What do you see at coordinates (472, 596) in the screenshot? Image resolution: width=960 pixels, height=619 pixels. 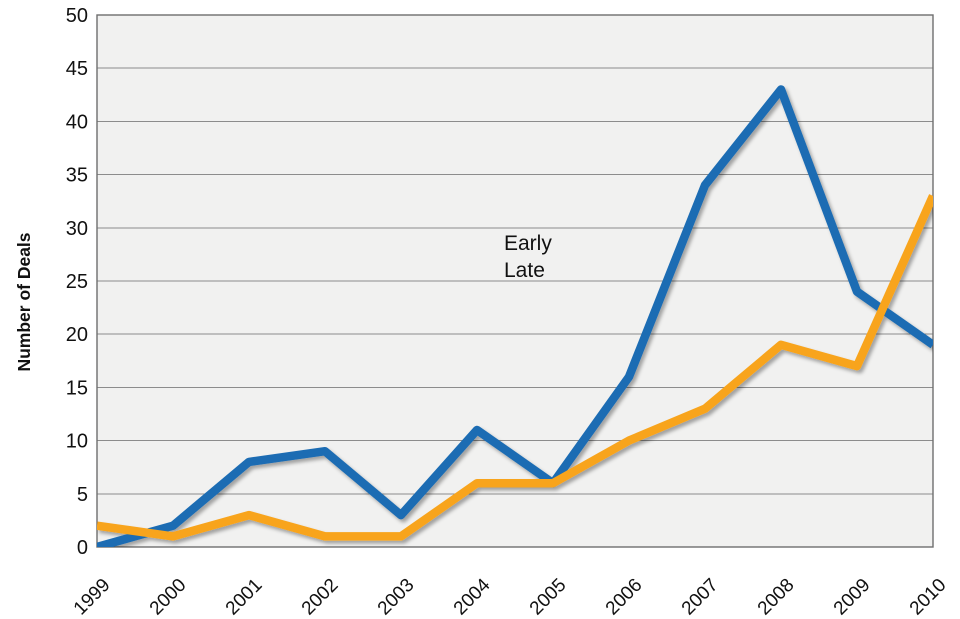 I see `x-tick-label: 2004` at bounding box center [472, 596].